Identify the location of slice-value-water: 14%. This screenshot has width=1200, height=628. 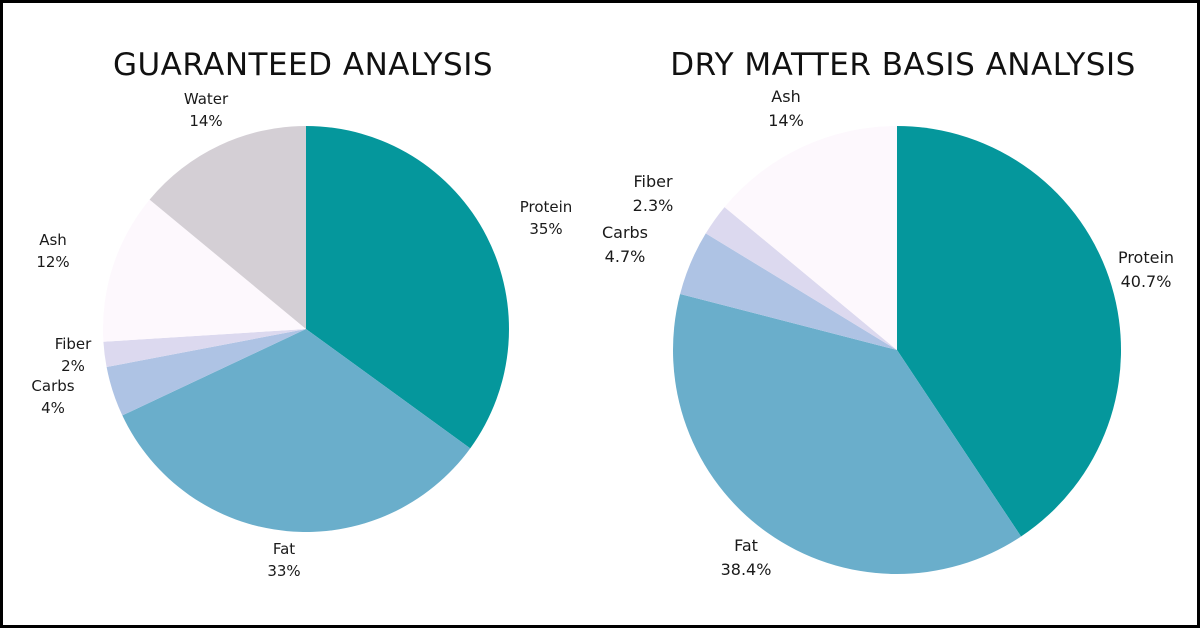
(205, 121).